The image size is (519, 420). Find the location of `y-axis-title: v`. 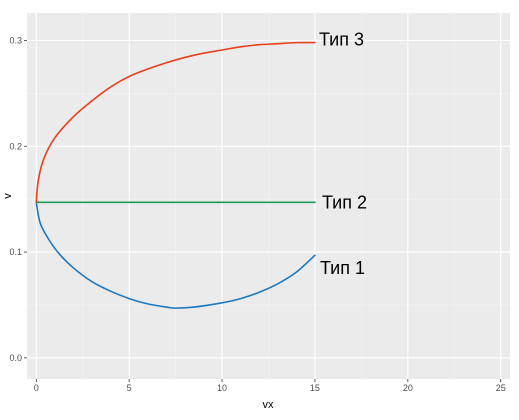

y-axis-title: v is located at coordinates (8, 196).